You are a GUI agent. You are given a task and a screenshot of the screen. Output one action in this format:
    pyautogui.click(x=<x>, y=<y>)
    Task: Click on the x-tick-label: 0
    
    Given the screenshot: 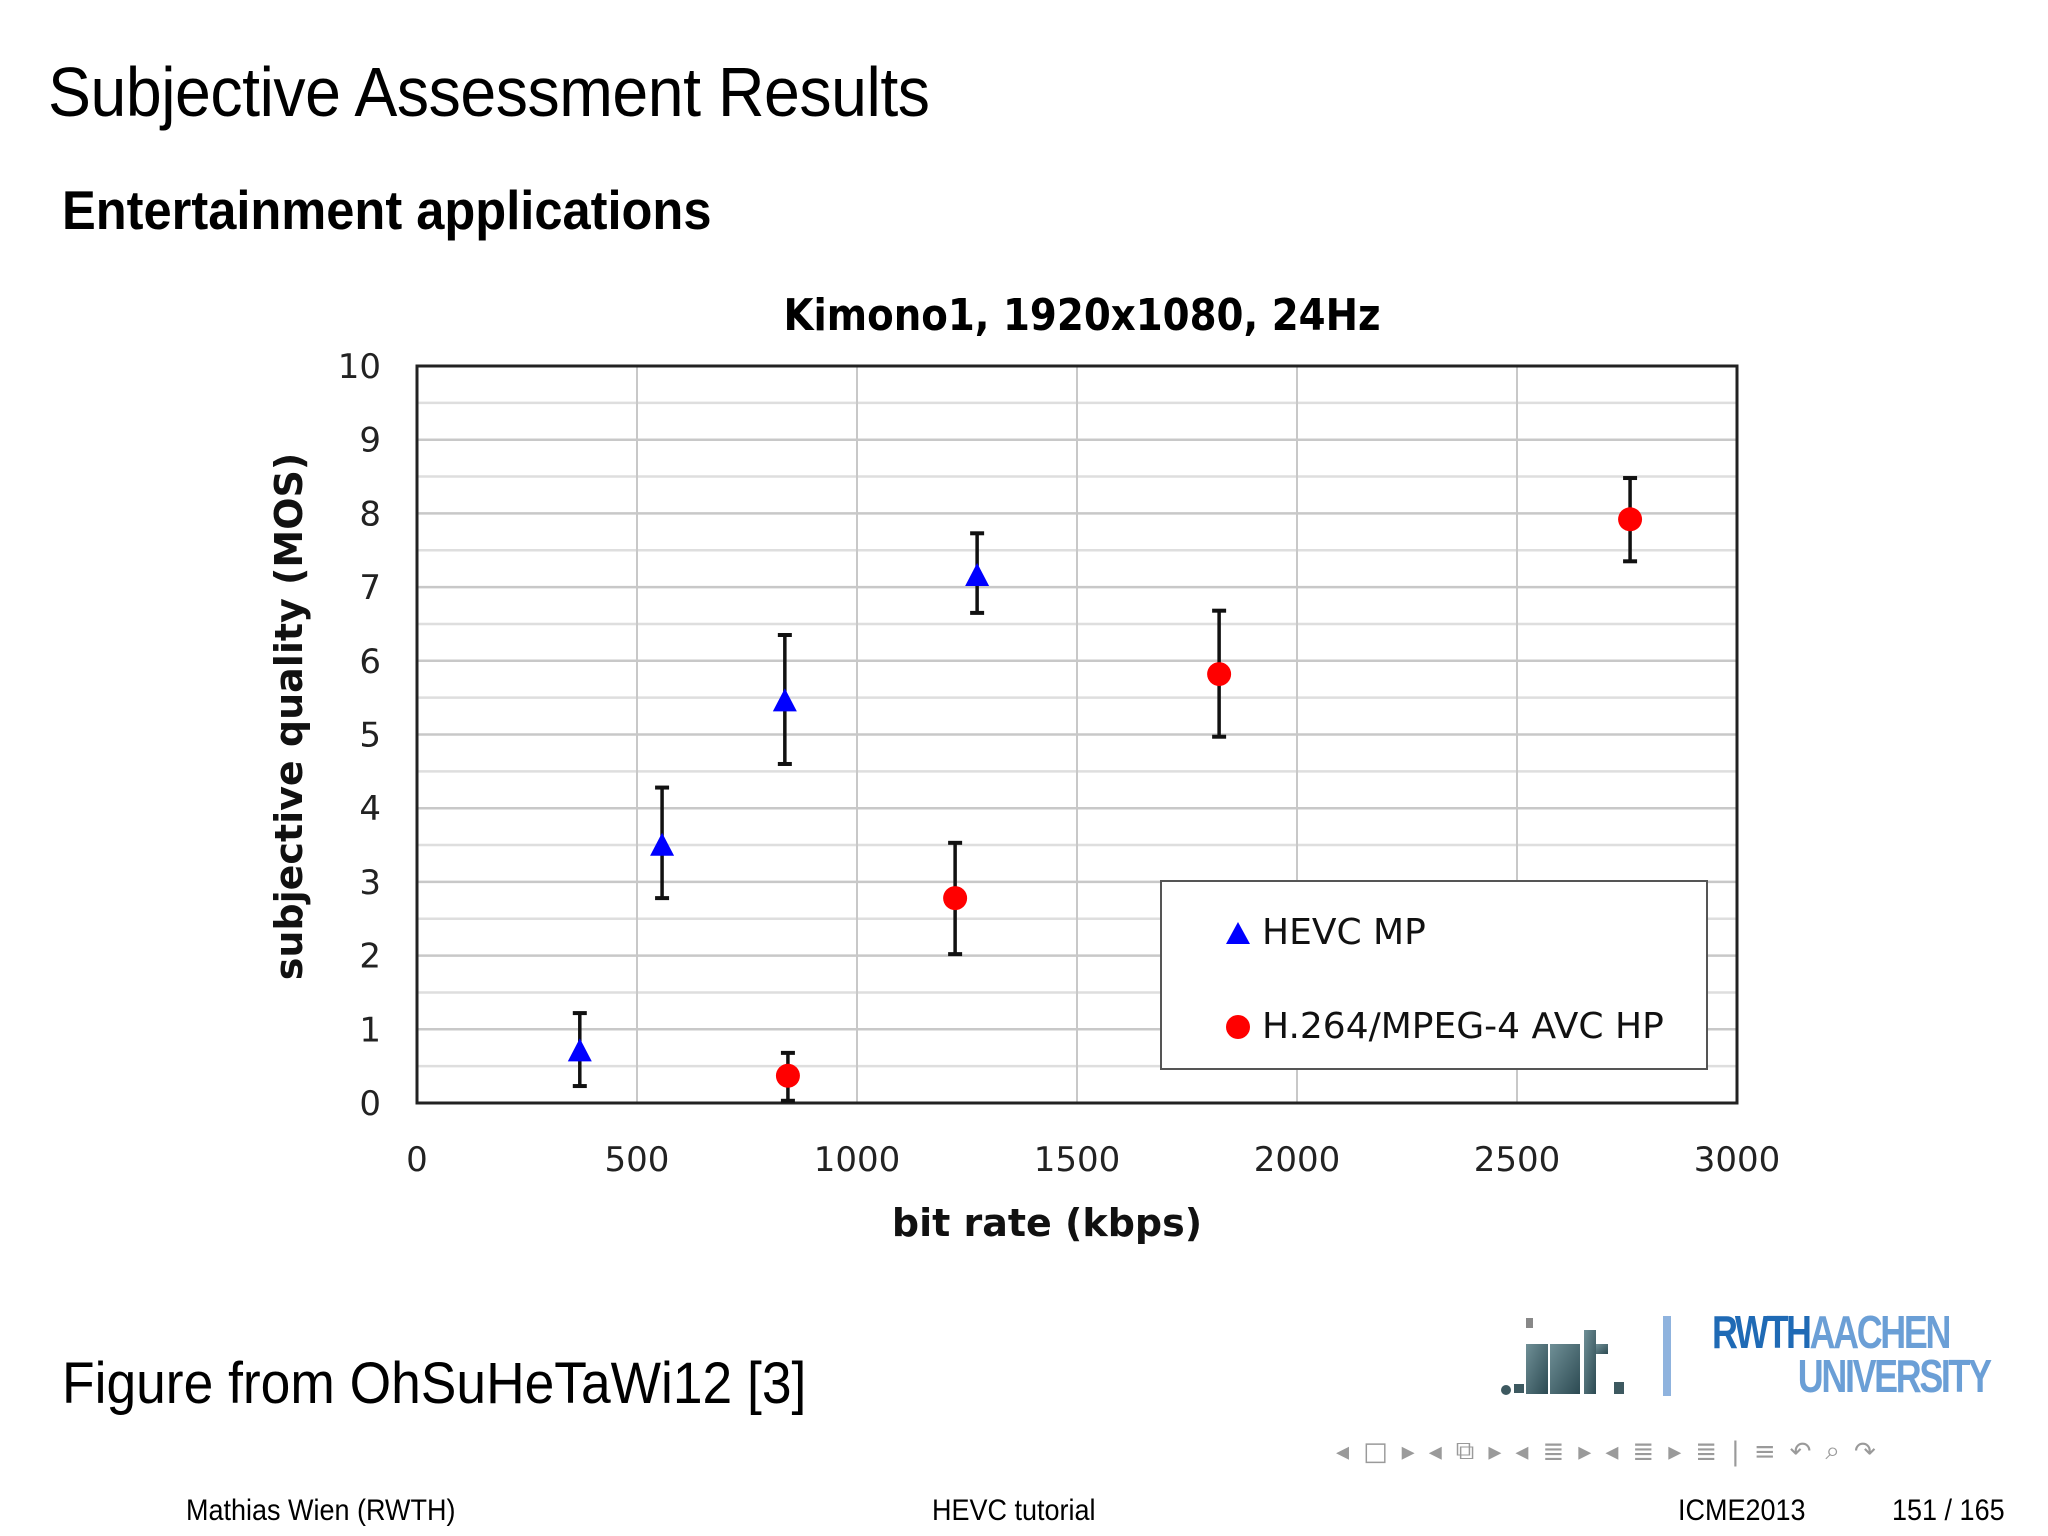 What is the action you would take?
    pyautogui.click(x=417, y=1160)
    